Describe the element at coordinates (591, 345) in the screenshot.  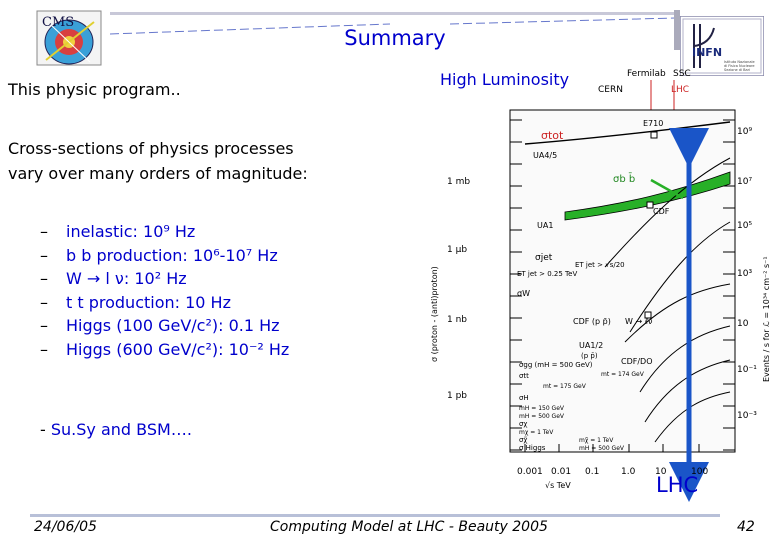
I see `ann-ua12: UA1/2` at that location.